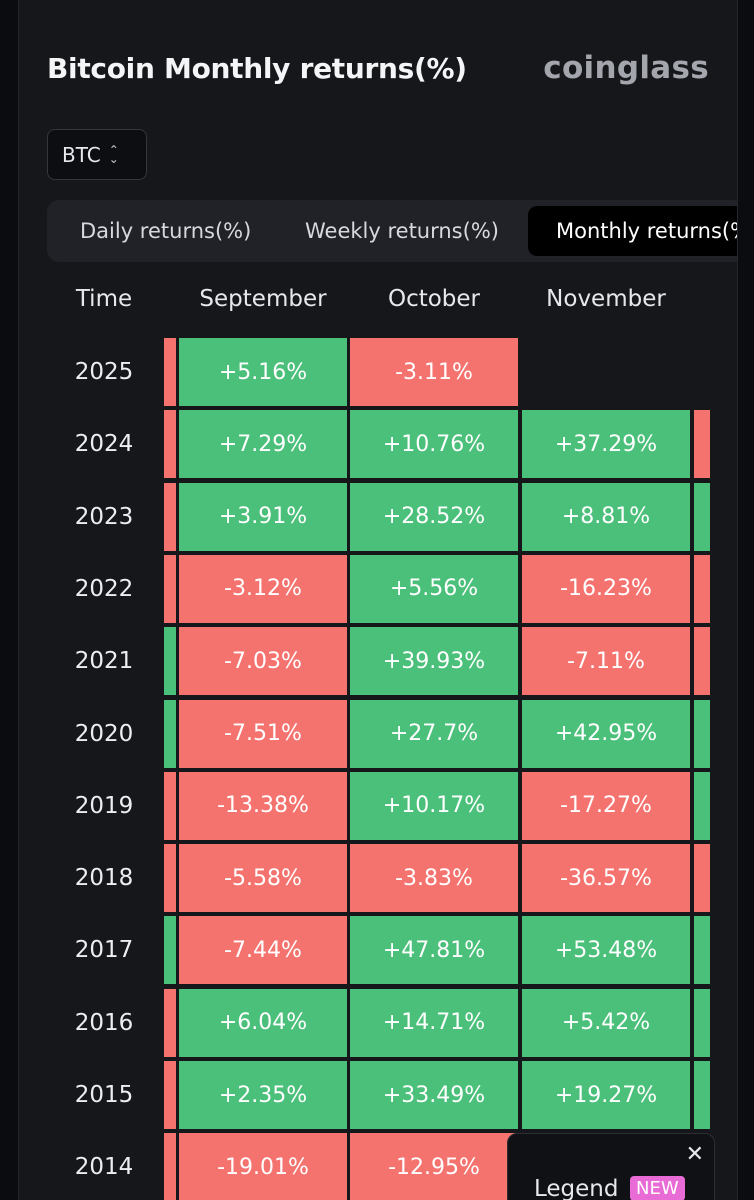  I want to click on row-year: 2015, so click(104, 1095).